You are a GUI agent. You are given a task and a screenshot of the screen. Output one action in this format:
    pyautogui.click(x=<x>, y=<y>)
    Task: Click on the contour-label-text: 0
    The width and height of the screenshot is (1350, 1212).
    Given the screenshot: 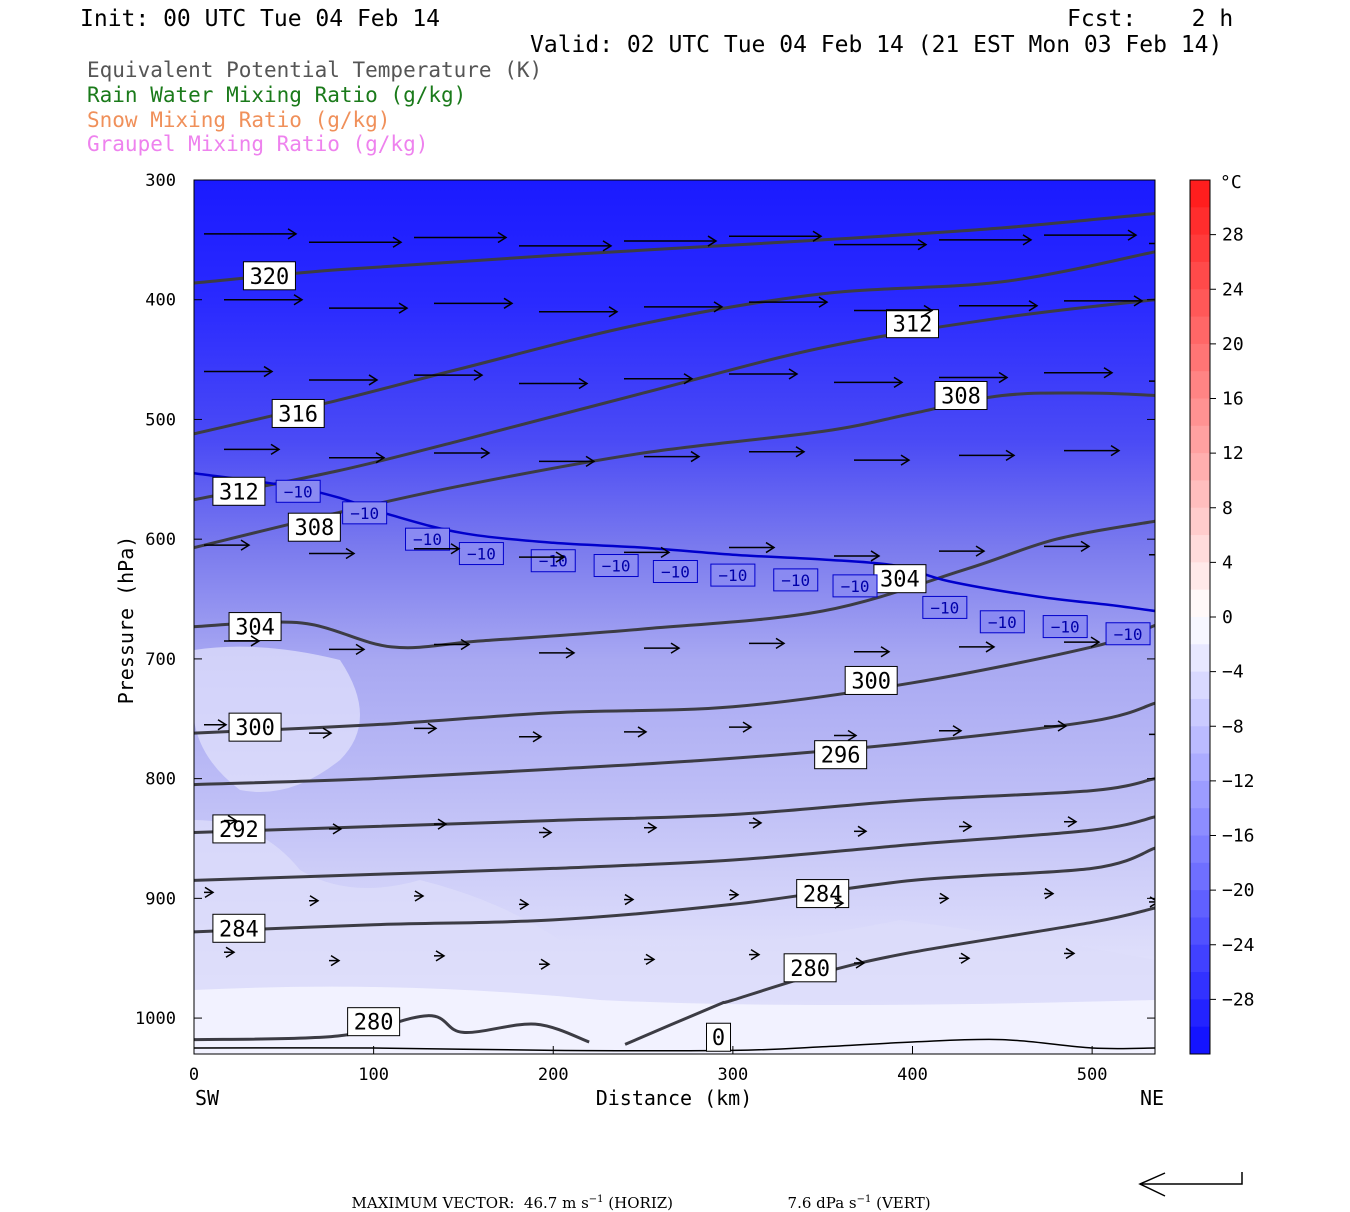 What is the action you would take?
    pyautogui.click(x=718, y=1038)
    